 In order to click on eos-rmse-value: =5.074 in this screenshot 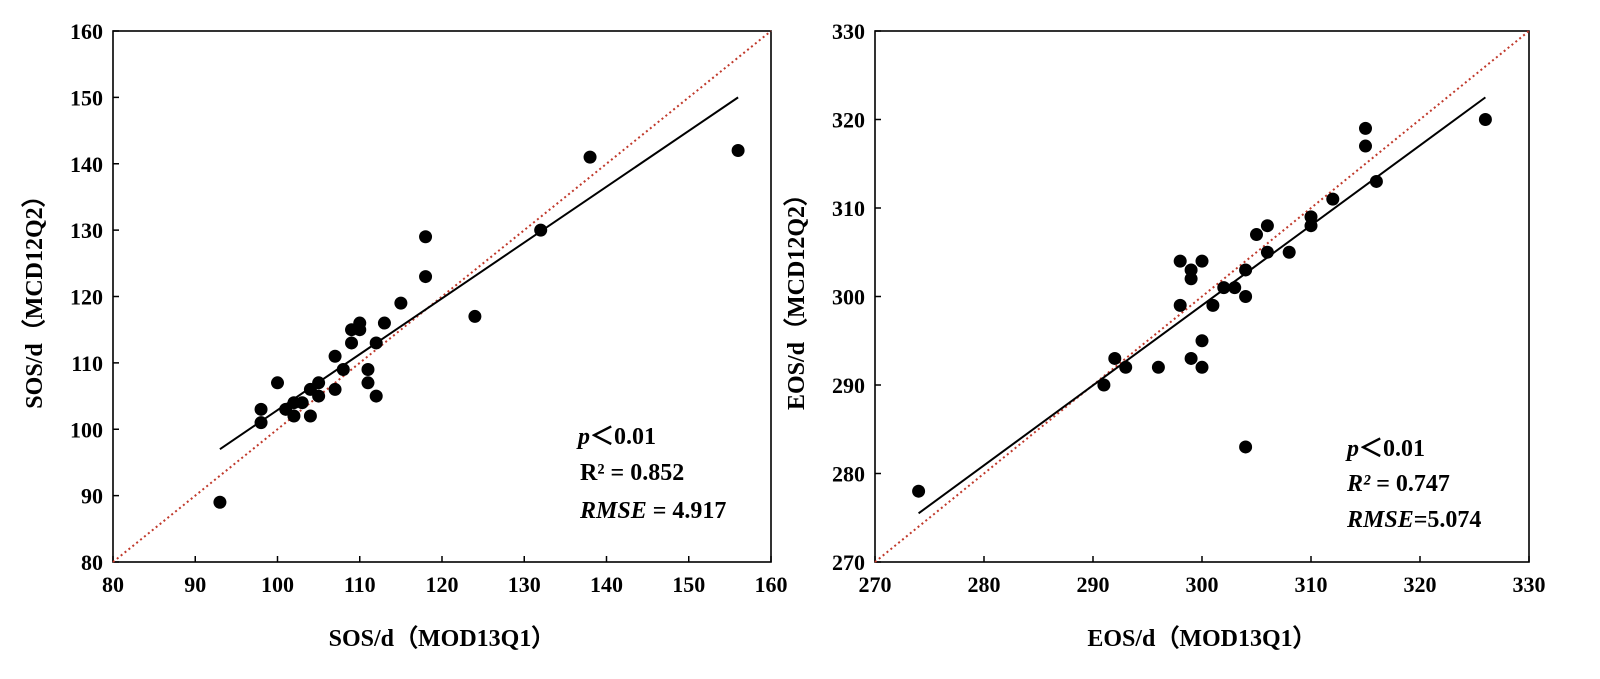, I will do `click(1448, 520)`.